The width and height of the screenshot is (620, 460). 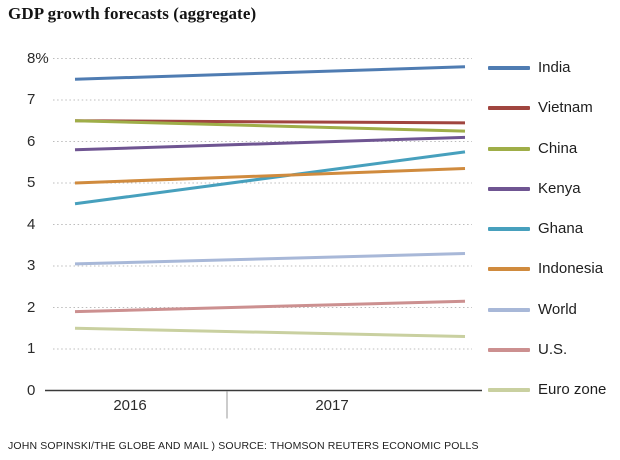 What do you see at coordinates (31, 141) in the screenshot?
I see `y-axis-label-6: 6` at bounding box center [31, 141].